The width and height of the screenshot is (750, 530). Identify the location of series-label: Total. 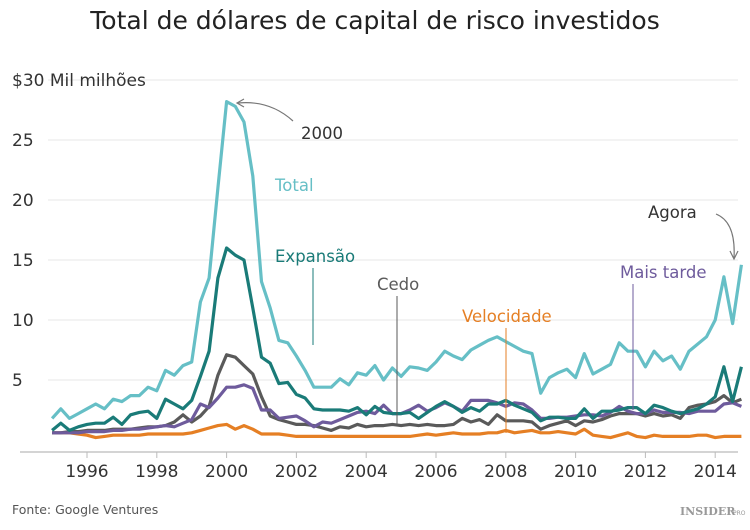
(294, 185).